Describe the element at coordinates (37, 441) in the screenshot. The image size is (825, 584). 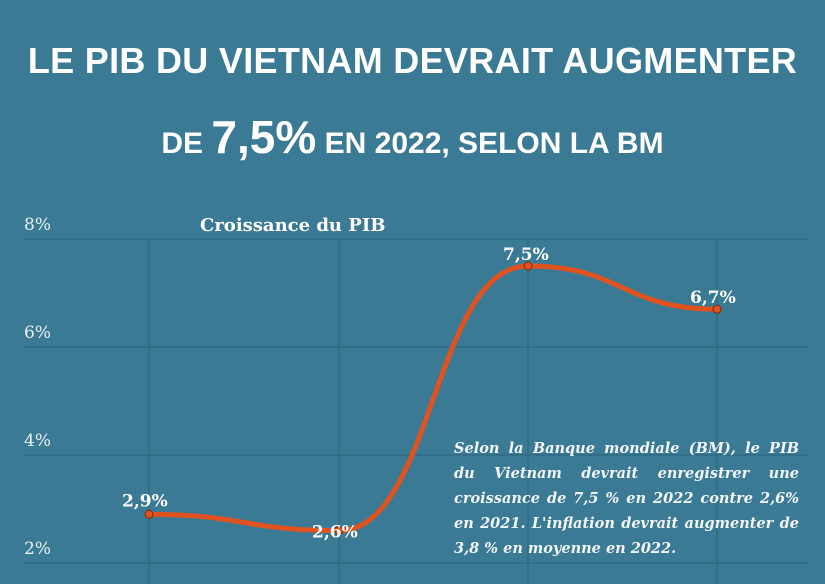
I see `y-tick-label: 4%` at that location.